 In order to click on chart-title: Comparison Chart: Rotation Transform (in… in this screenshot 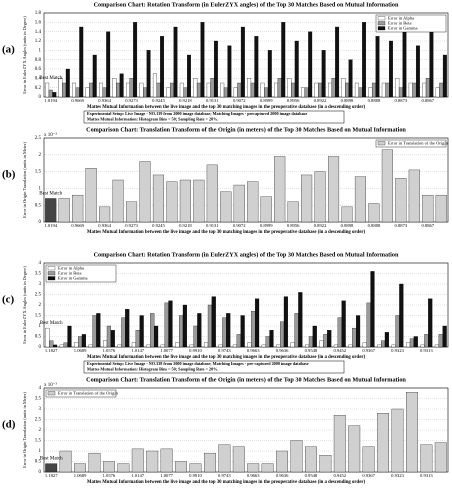, I will do `click(246, 254)`.